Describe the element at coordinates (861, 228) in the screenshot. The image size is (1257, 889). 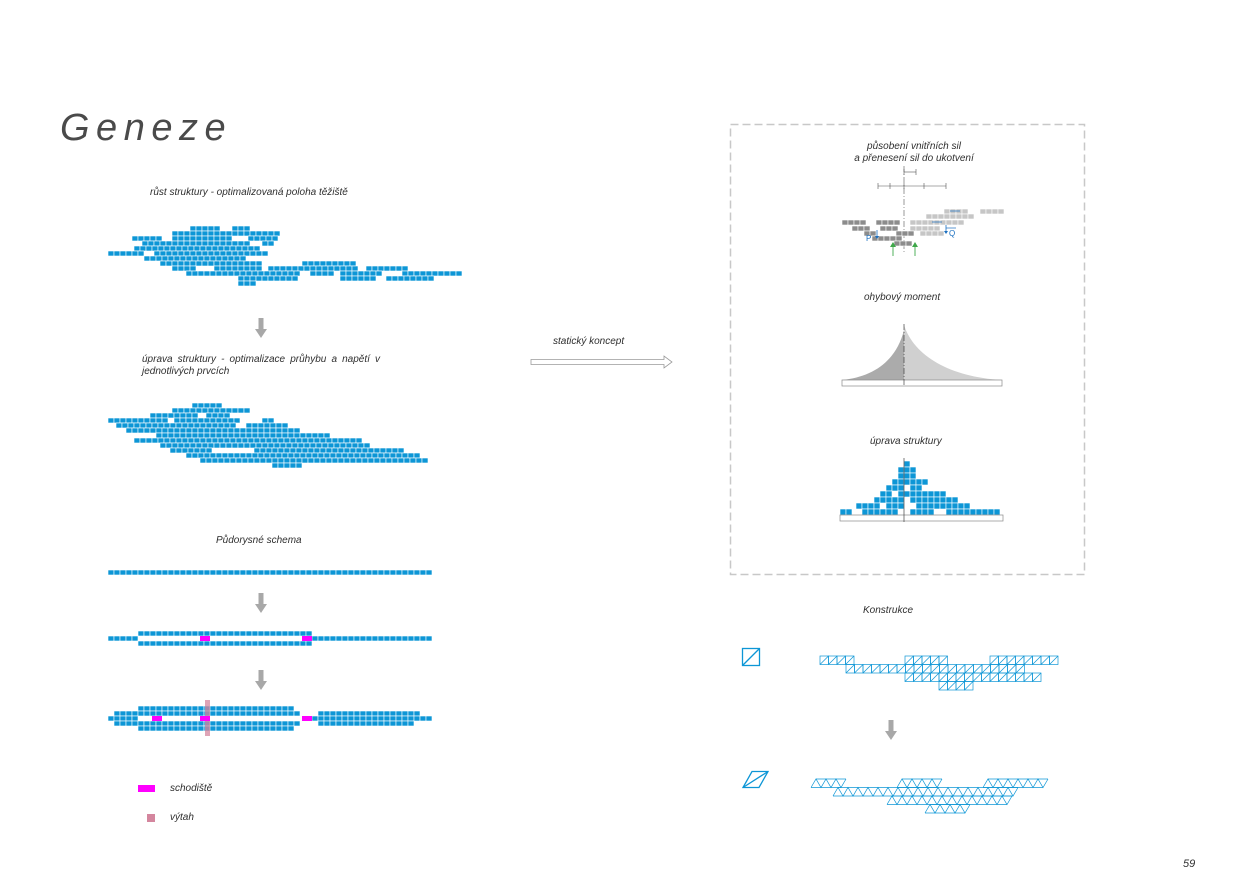
I see `force-module-dark` at that location.